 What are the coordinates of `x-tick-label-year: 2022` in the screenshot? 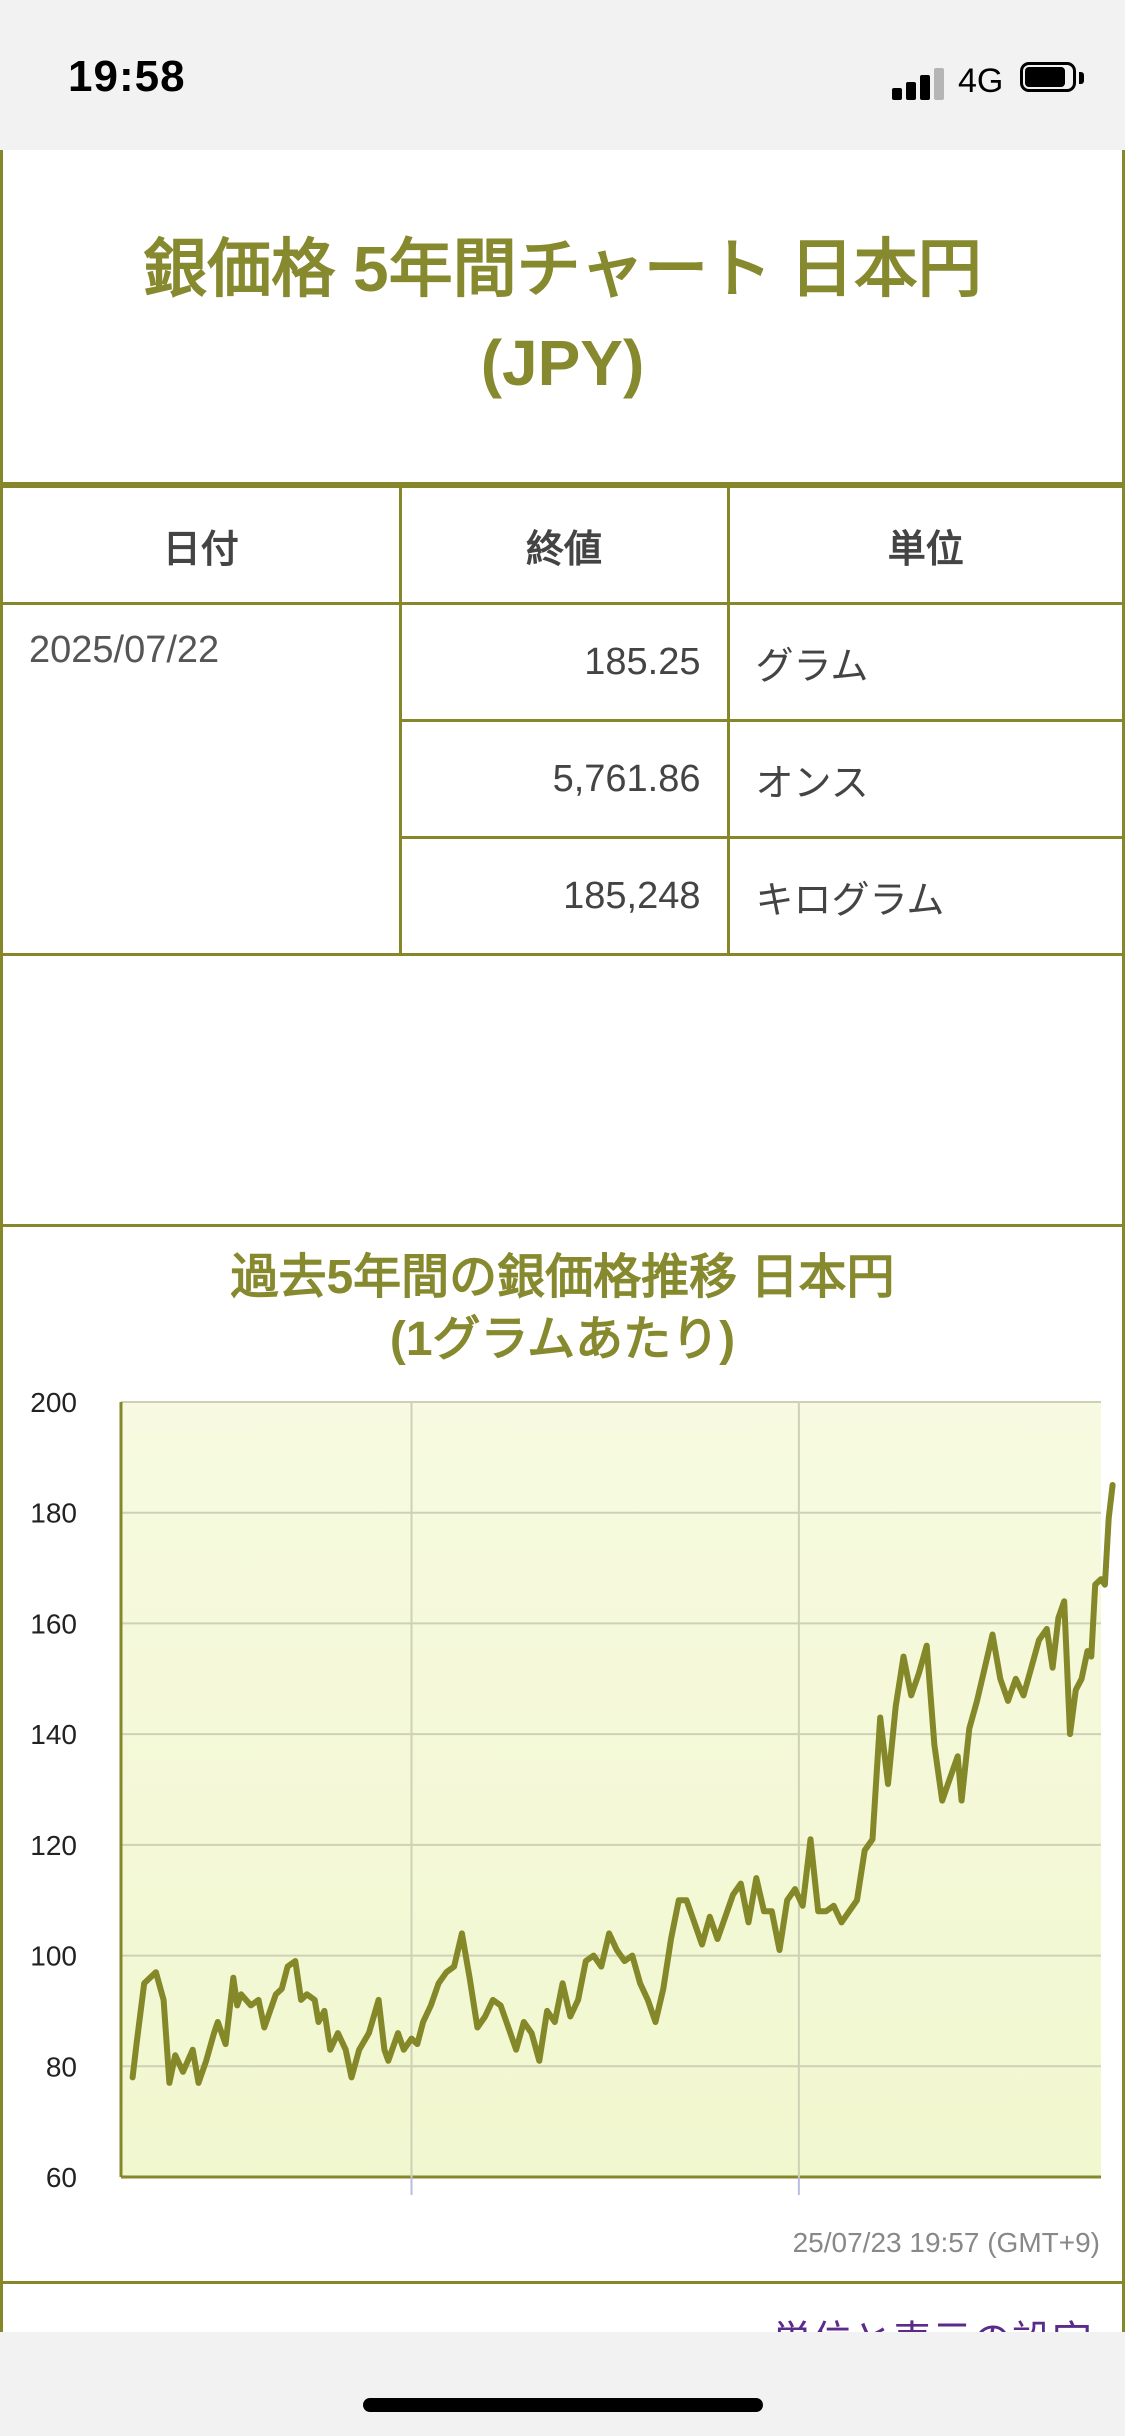 It's located at (411, 2204).